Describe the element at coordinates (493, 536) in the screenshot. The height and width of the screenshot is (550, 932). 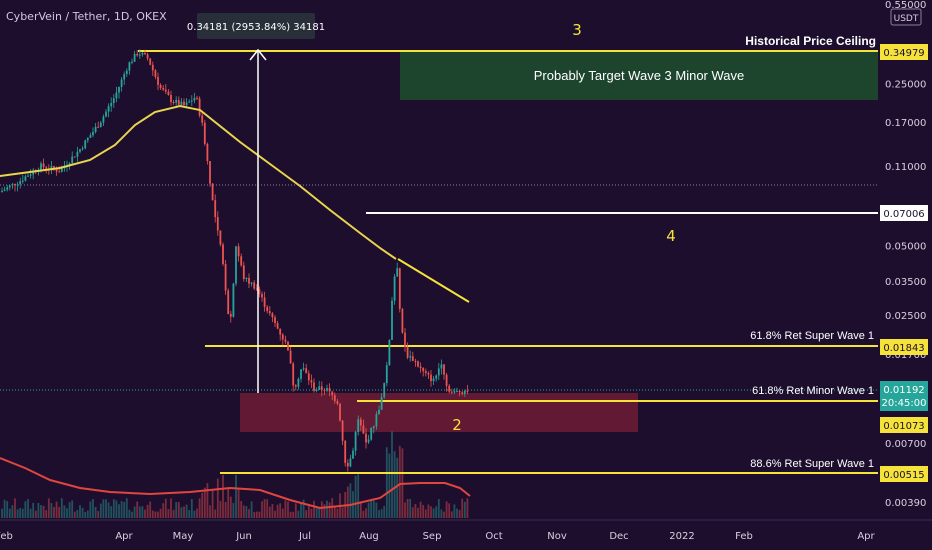
I see `time-tick-label: Oct` at that location.